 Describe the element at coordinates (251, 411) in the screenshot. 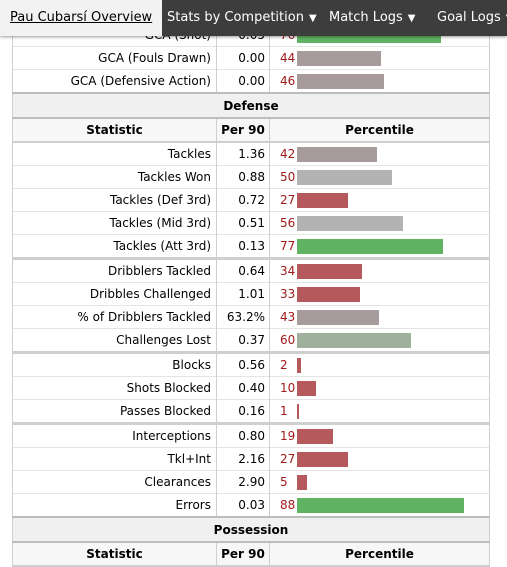

I see `table-row: Passes Blocked 0.16 1` at that location.